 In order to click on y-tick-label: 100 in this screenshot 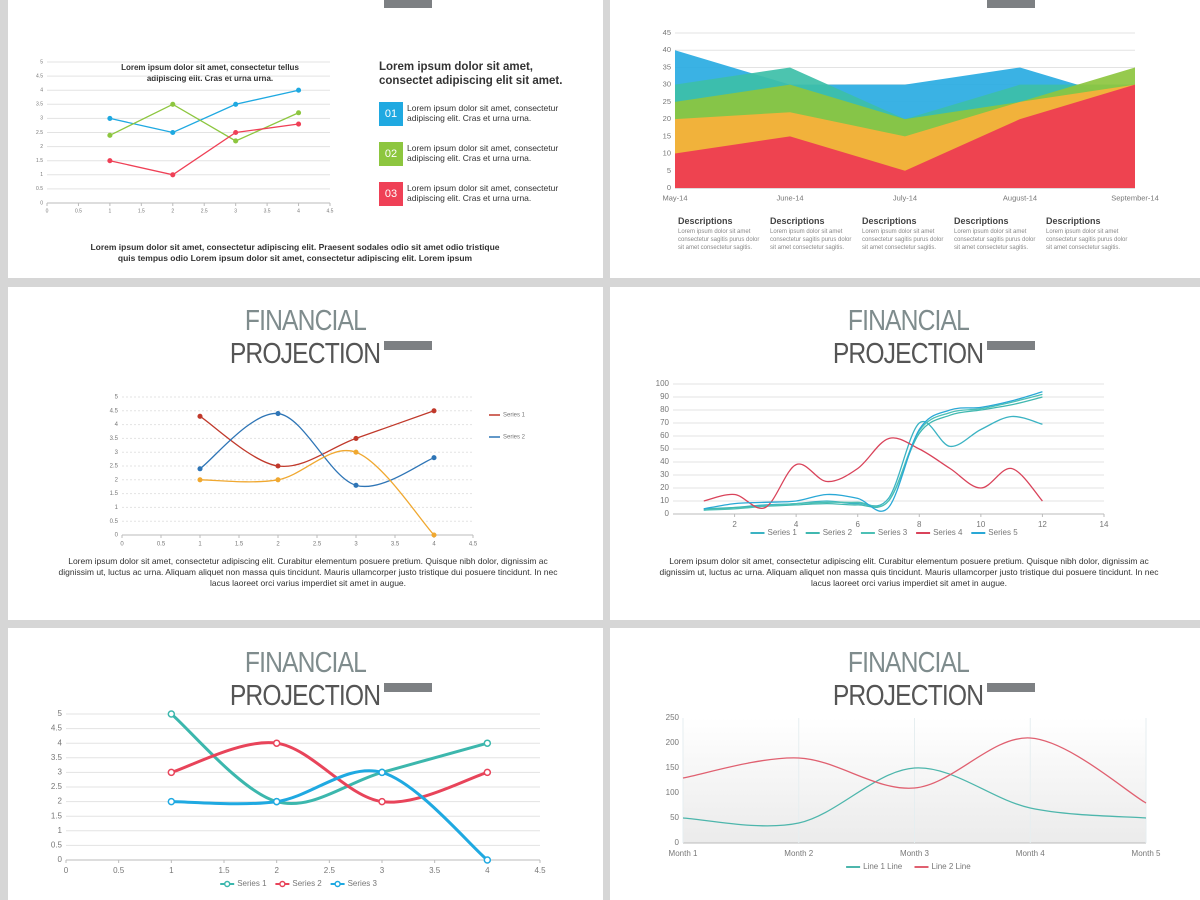, I will do `click(663, 383)`.